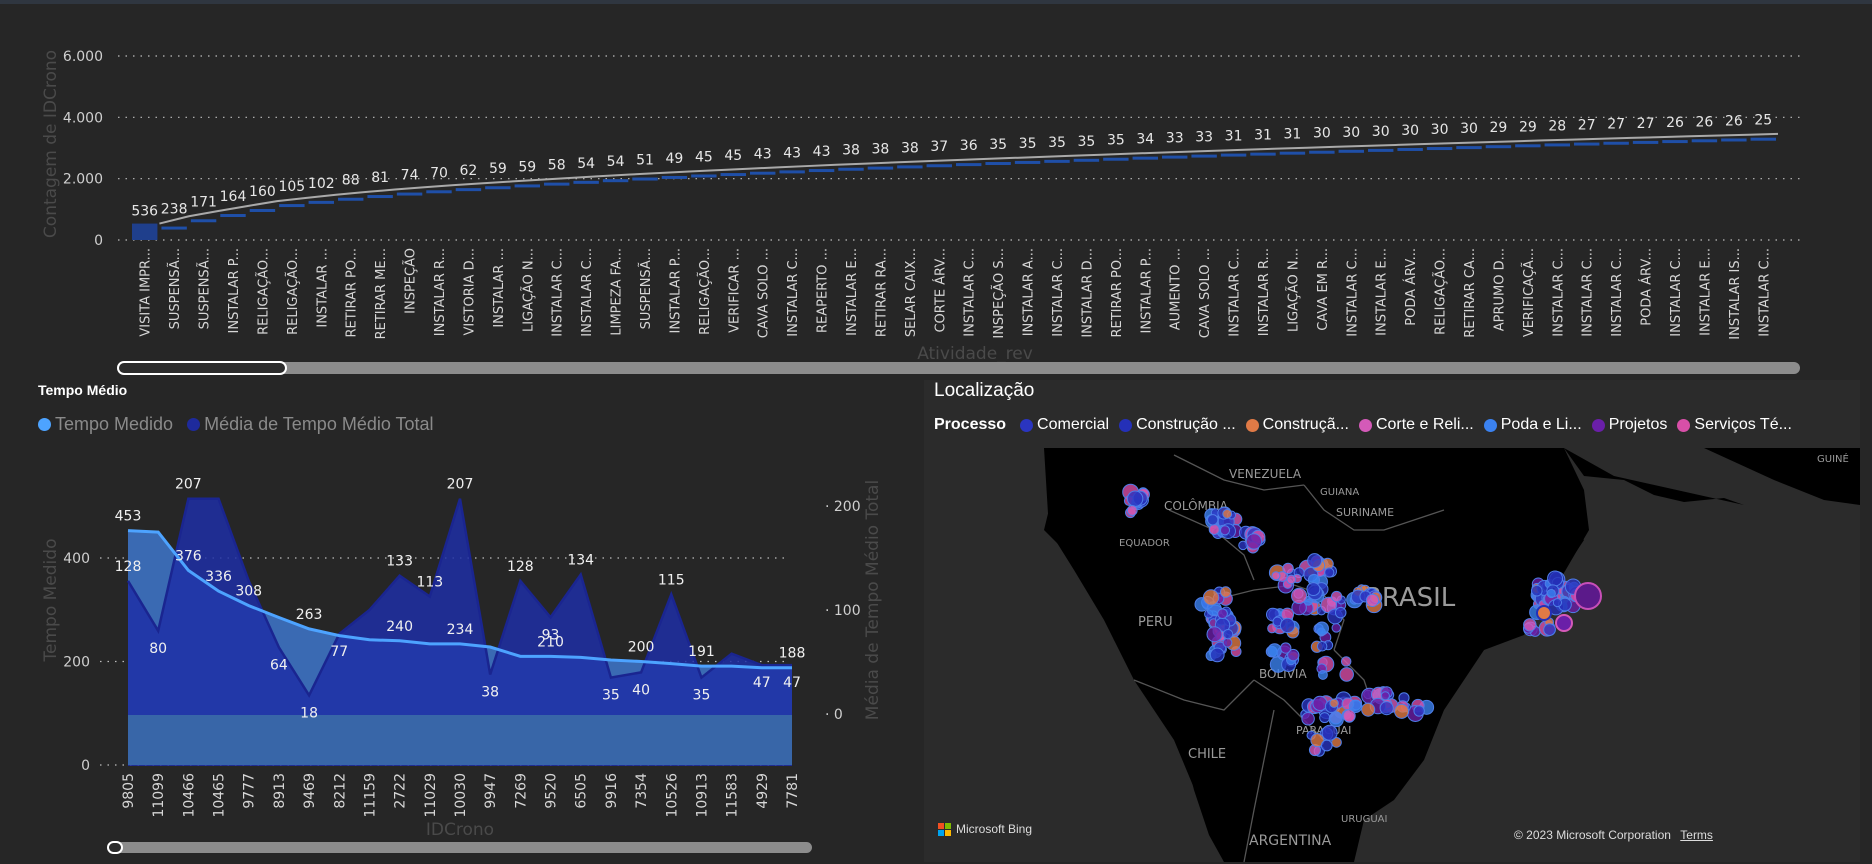 The height and width of the screenshot is (864, 1872). I want to click on x-tick-label: 10913, so click(702, 795).